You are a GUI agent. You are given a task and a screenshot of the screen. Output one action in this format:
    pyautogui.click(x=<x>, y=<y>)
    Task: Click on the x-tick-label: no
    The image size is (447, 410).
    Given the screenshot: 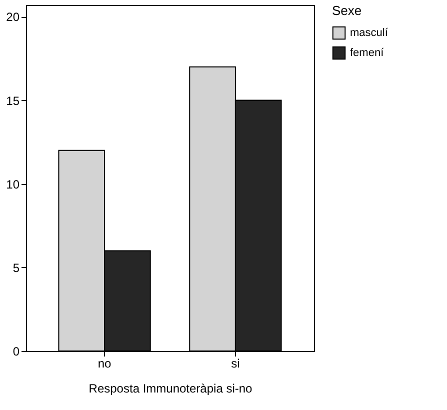 What is the action you would take?
    pyautogui.click(x=105, y=363)
    